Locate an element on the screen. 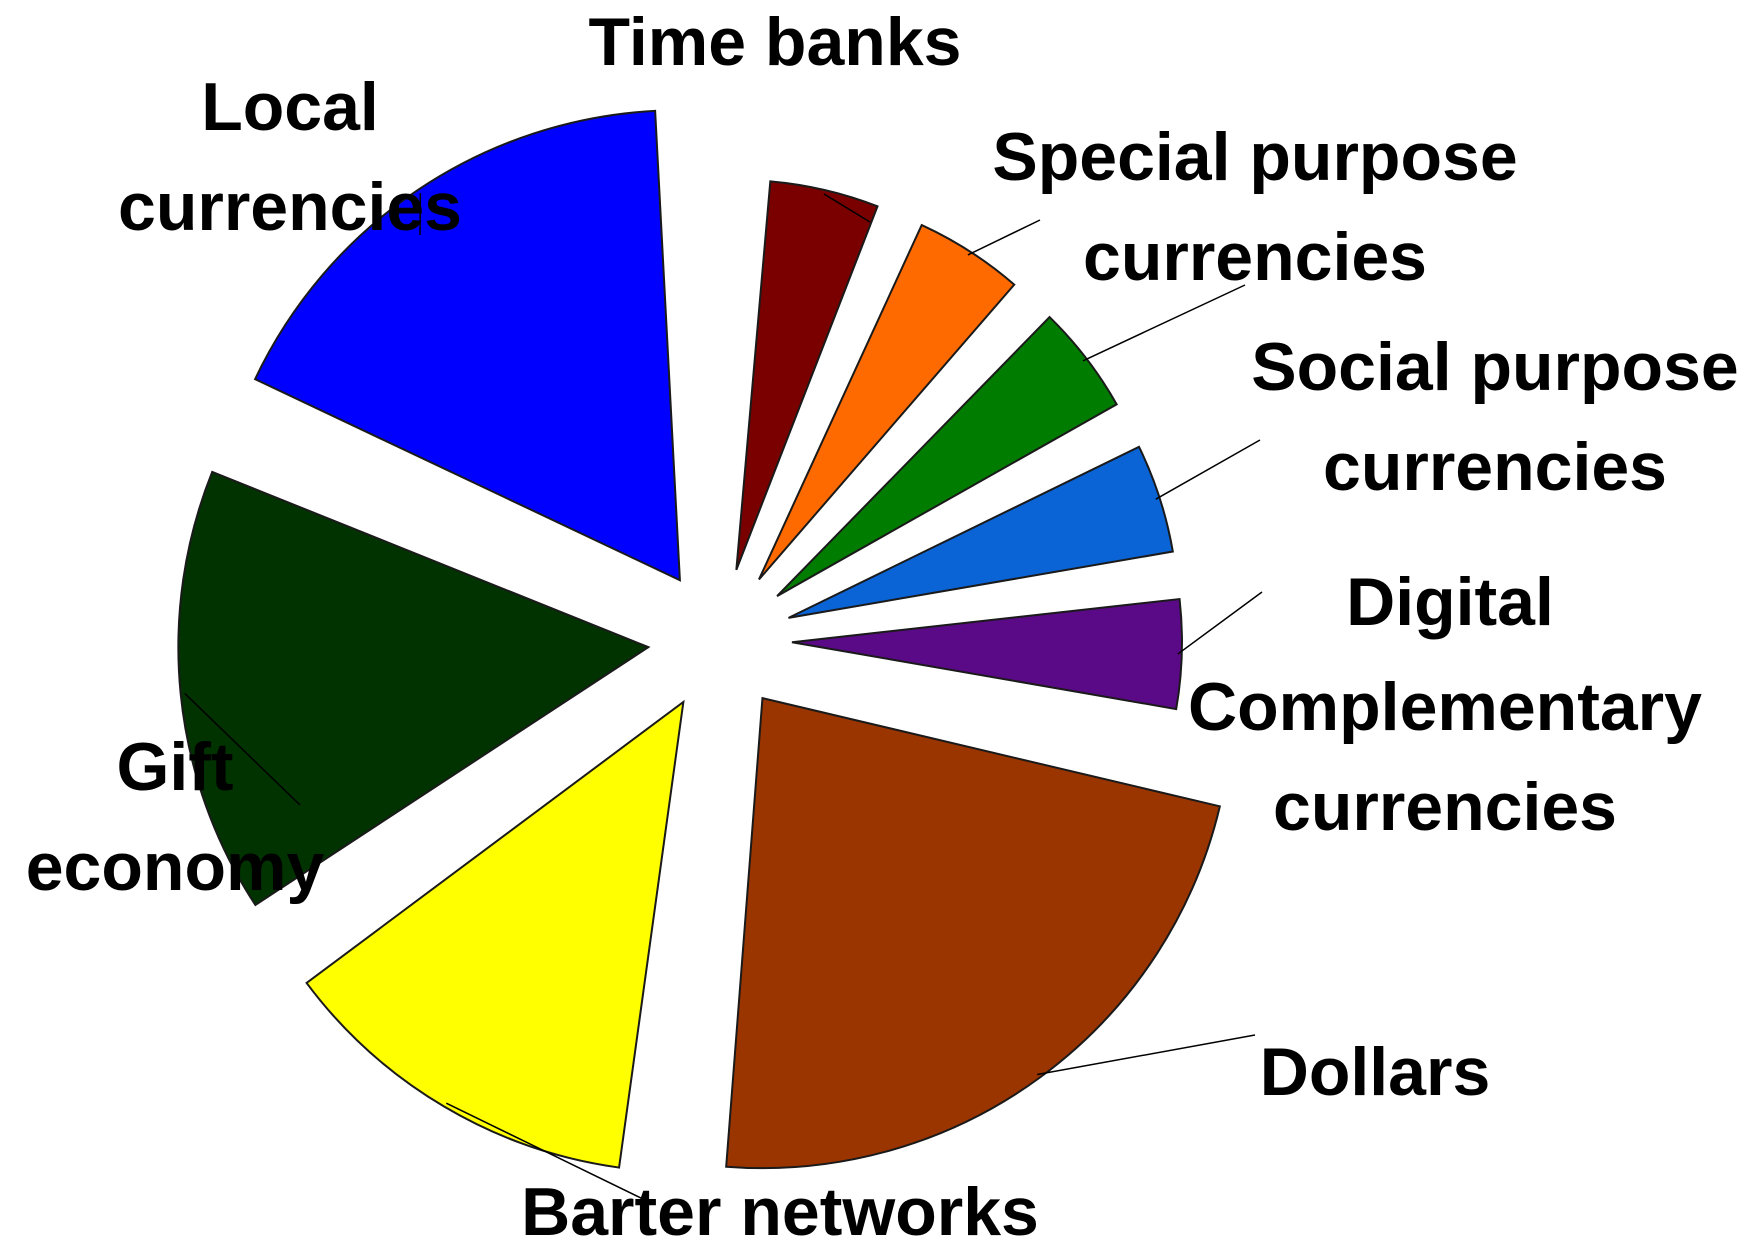 The image size is (1760, 1256). slice-label-line: Complementary is located at coordinates (1445, 707).